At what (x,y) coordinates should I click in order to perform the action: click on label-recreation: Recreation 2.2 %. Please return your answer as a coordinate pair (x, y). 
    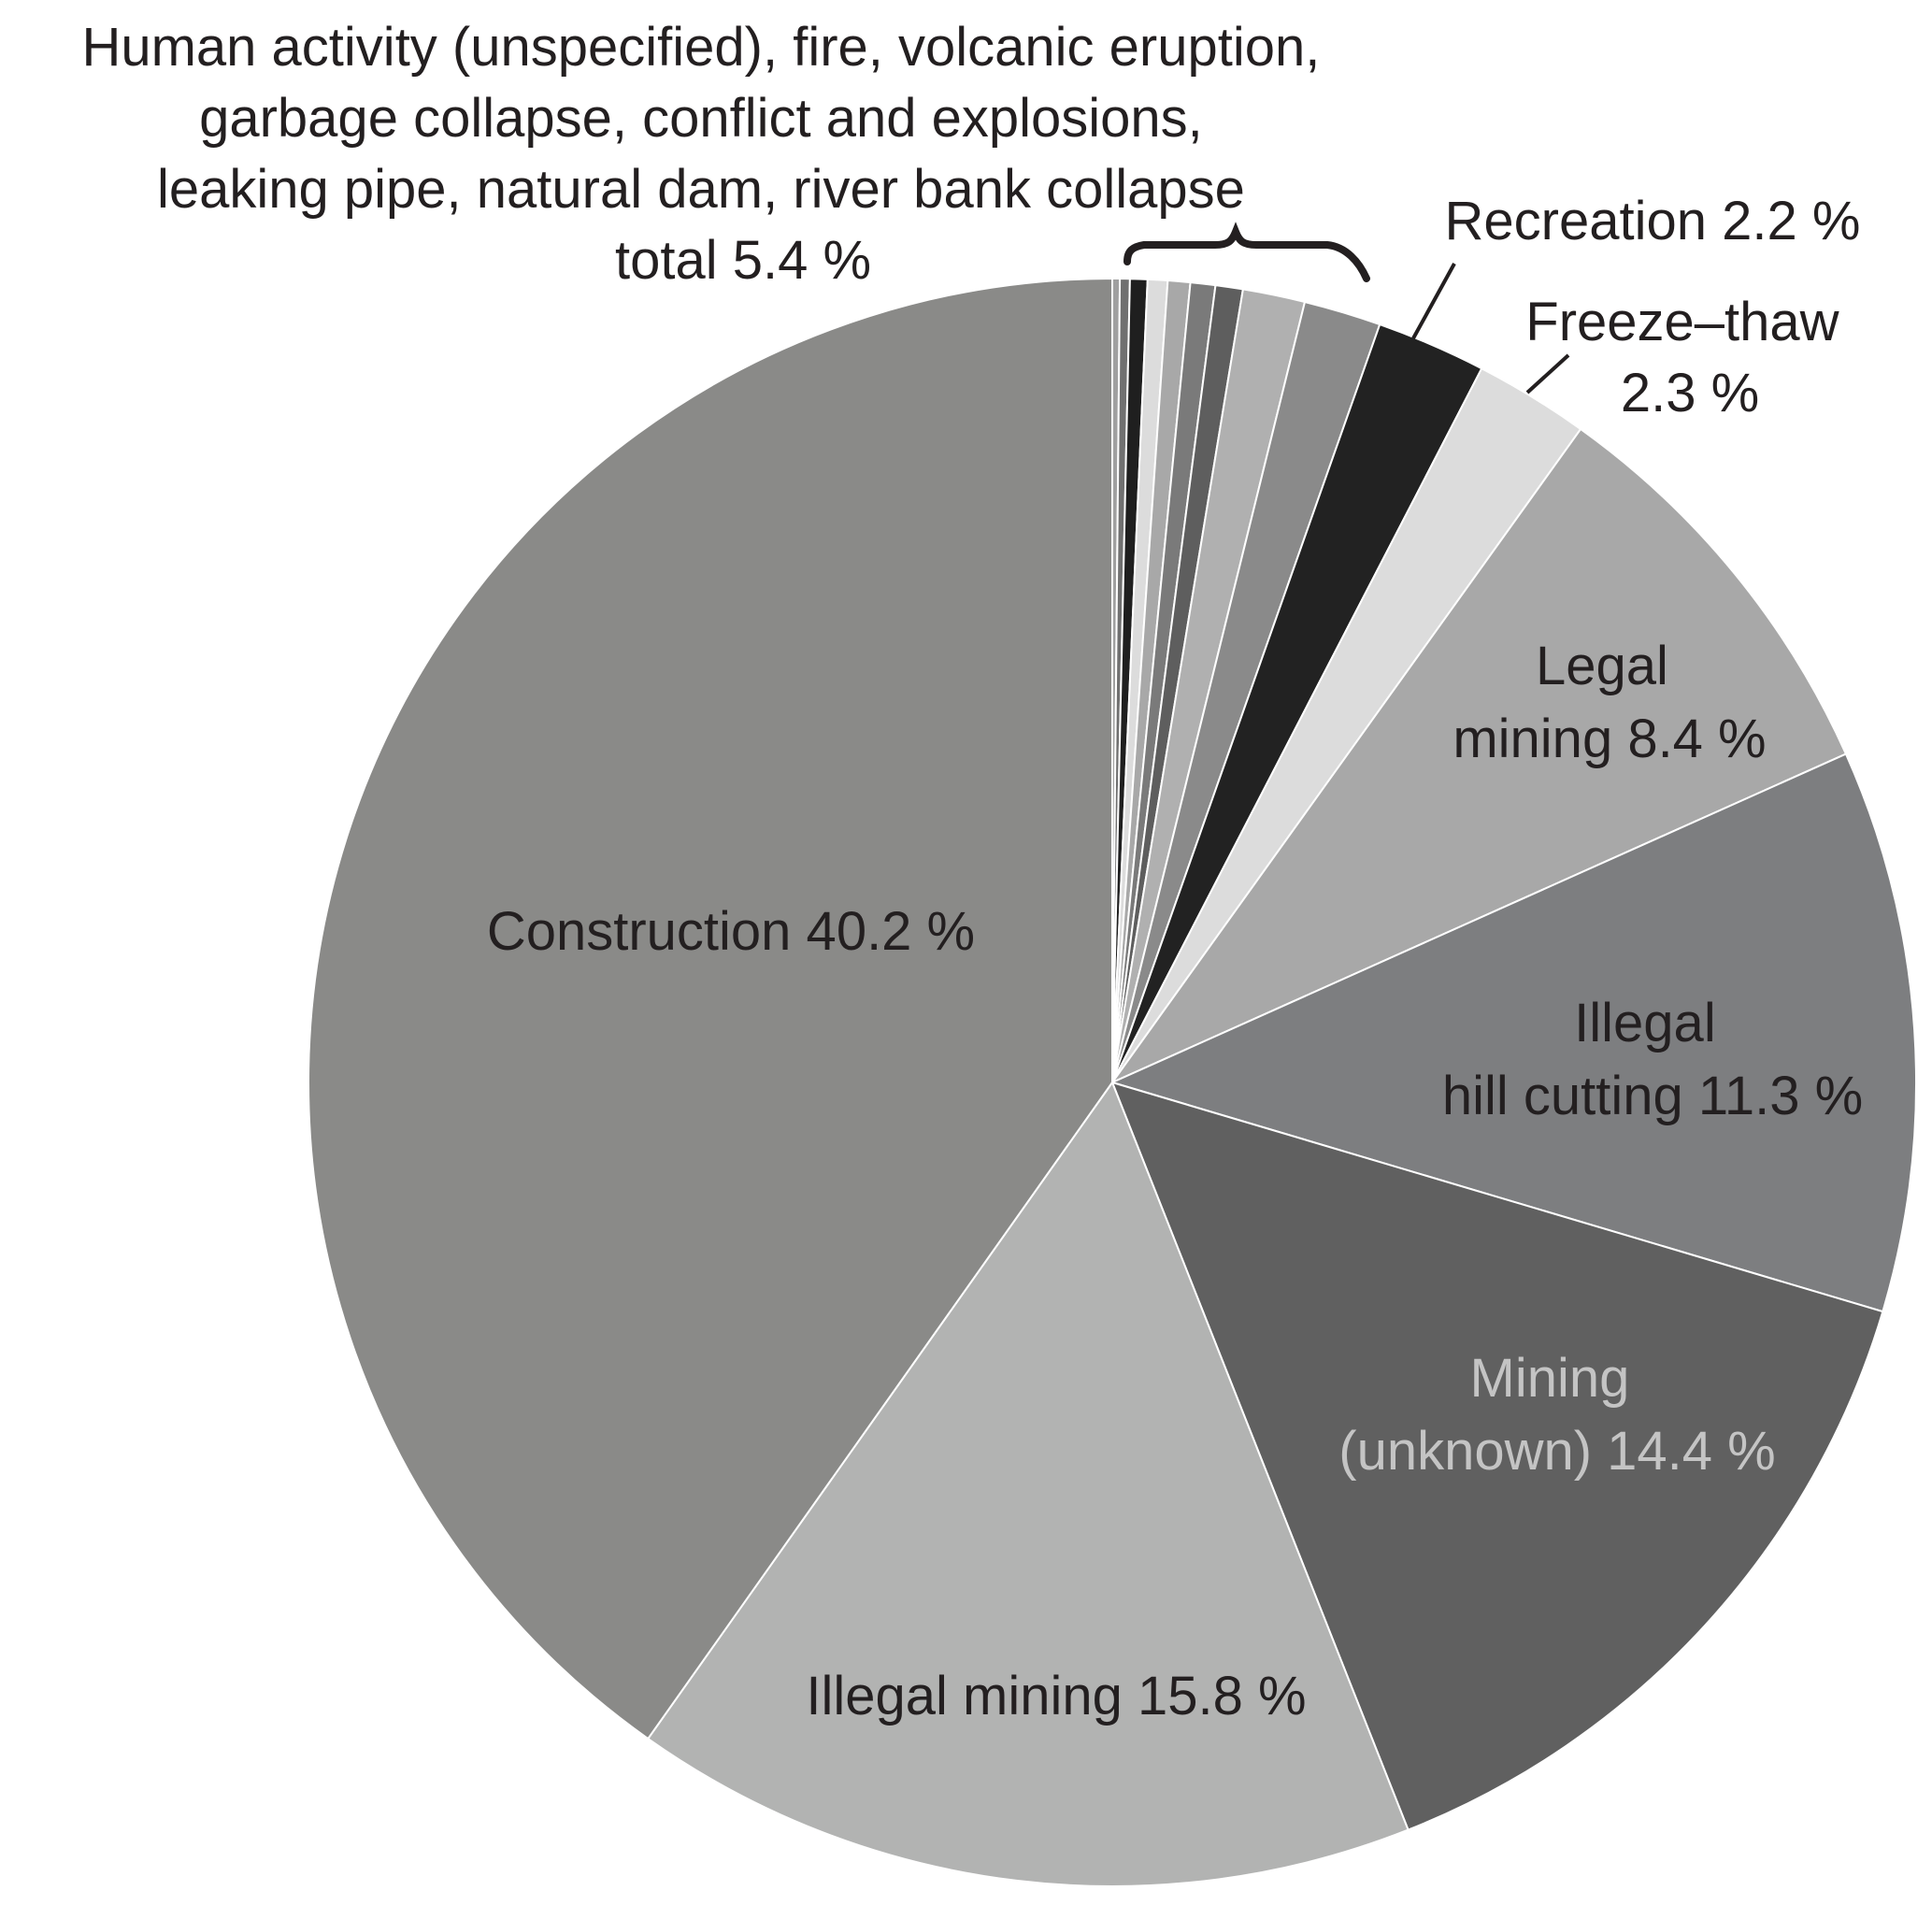
    Looking at the image, I should click on (1653, 221).